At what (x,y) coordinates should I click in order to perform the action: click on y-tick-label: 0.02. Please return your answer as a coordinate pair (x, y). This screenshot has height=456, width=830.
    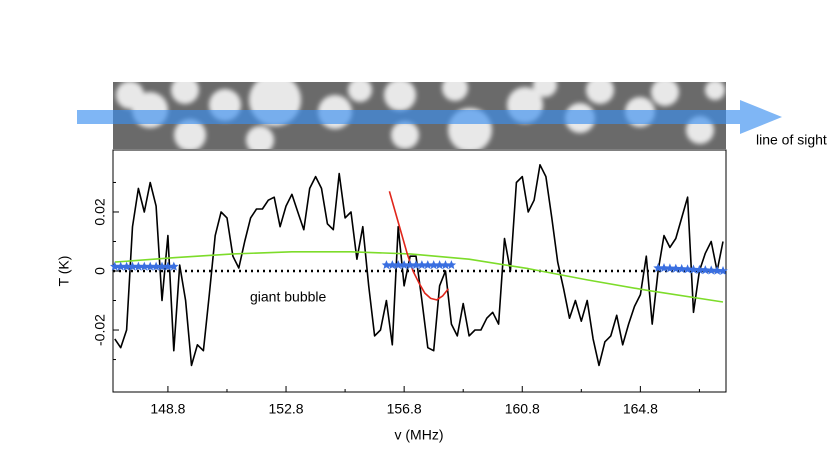
    Looking at the image, I should click on (100, 211).